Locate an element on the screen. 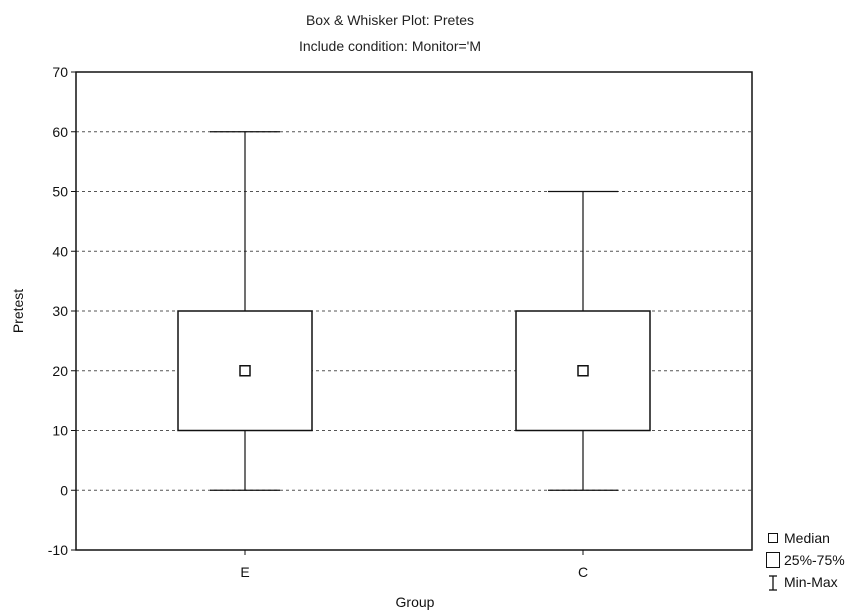 The height and width of the screenshot is (613, 868). median-square-icon is located at coordinates (773, 538).